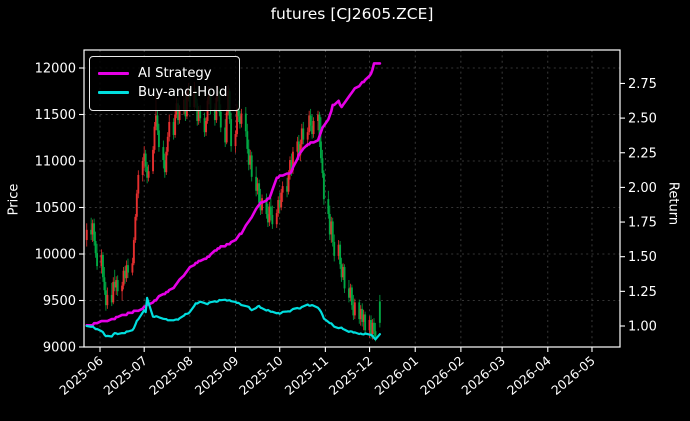 Image resolution: width=690 pixels, height=421 pixels. What do you see at coordinates (642, 84) in the screenshot?
I see `return-tick-label: 2.75` at bounding box center [642, 84].